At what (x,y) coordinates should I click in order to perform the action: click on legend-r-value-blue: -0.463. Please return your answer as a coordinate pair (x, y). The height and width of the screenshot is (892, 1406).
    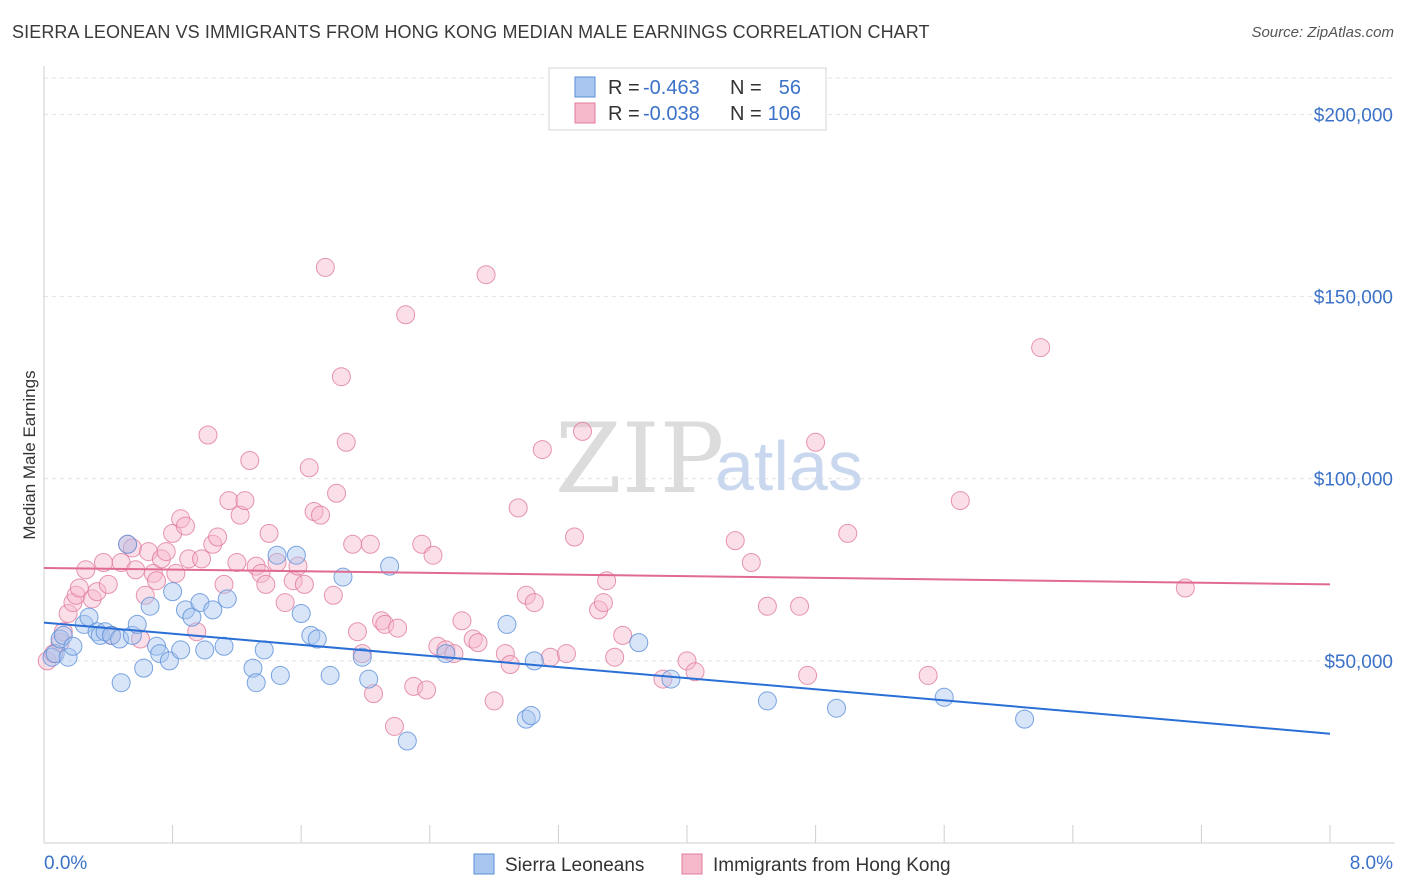
    Looking at the image, I should click on (671, 88).